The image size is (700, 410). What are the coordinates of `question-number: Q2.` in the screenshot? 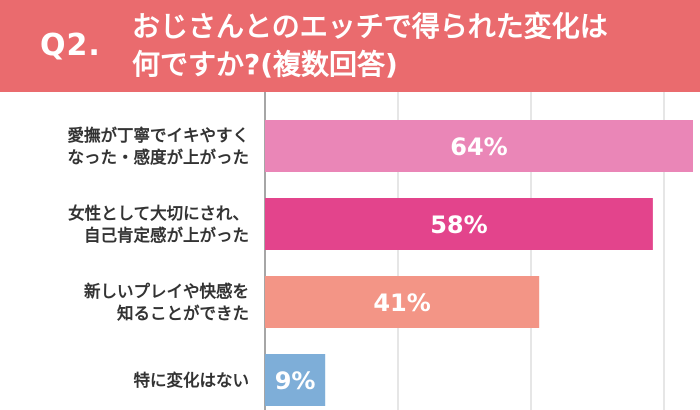 It's located at (70, 45).